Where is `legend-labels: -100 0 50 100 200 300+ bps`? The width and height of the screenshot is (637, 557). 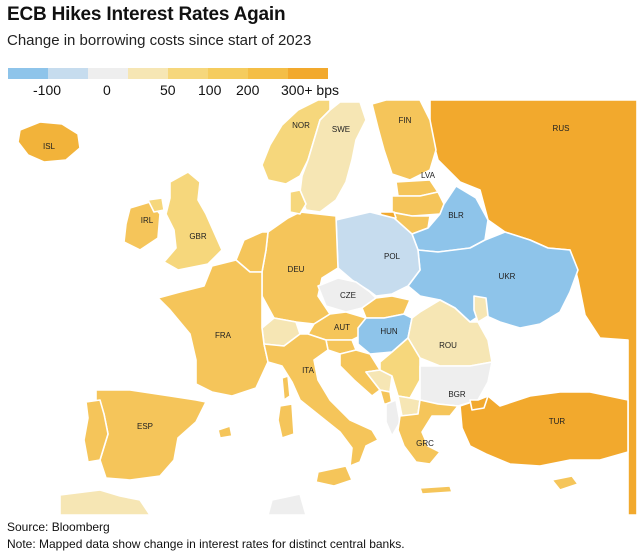
legend-labels: -100 0 50 100 200 300+ bps is located at coordinates (180, 91).